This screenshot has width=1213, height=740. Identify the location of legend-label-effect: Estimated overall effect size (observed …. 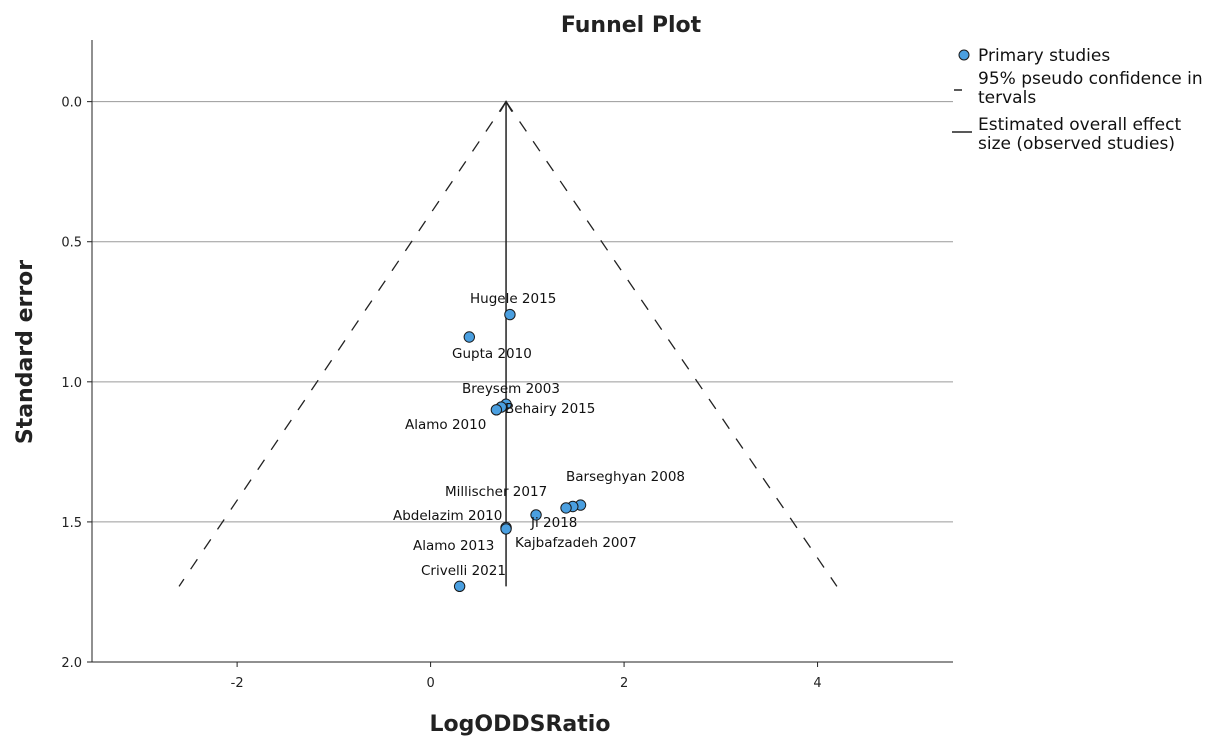
(1082, 134).